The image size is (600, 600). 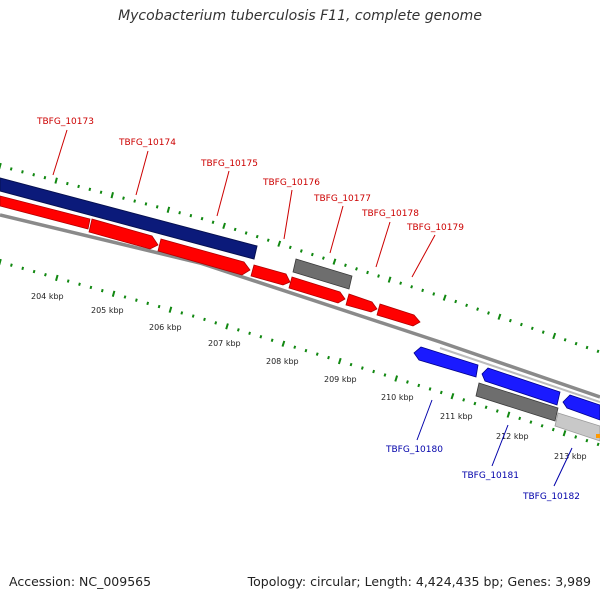 I want to click on grey-feature-lower, so click(x=517, y=402).